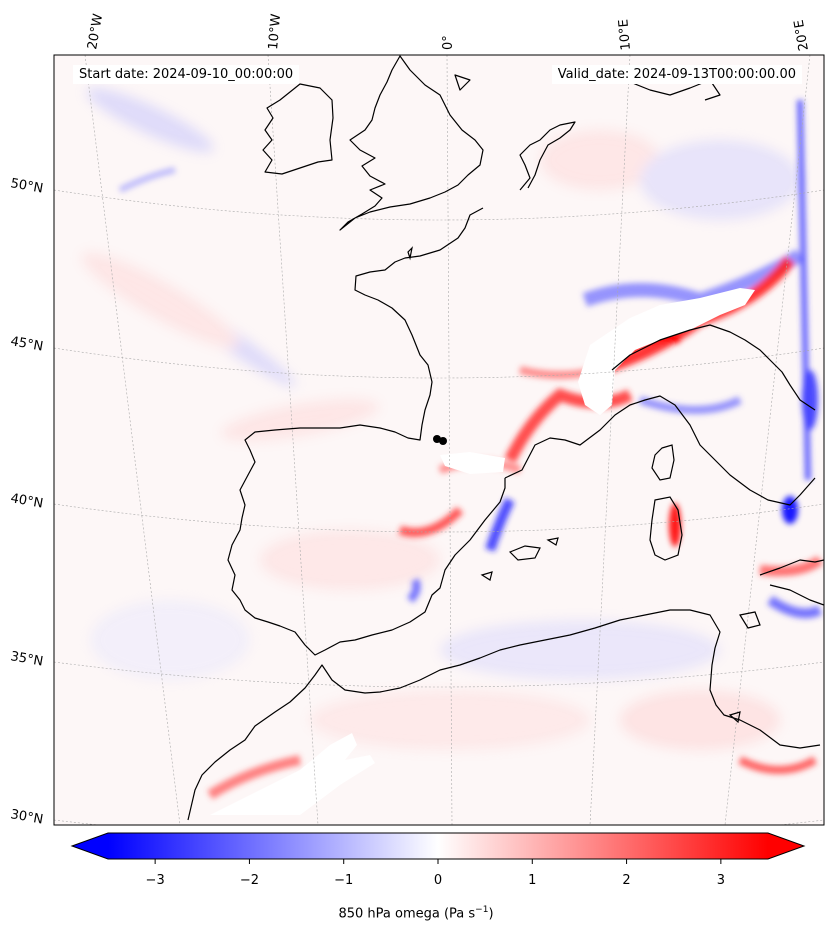 The width and height of the screenshot is (832, 936). What do you see at coordinates (625, 35) in the screenshot?
I see `lon-label-10e: 10°E` at bounding box center [625, 35].